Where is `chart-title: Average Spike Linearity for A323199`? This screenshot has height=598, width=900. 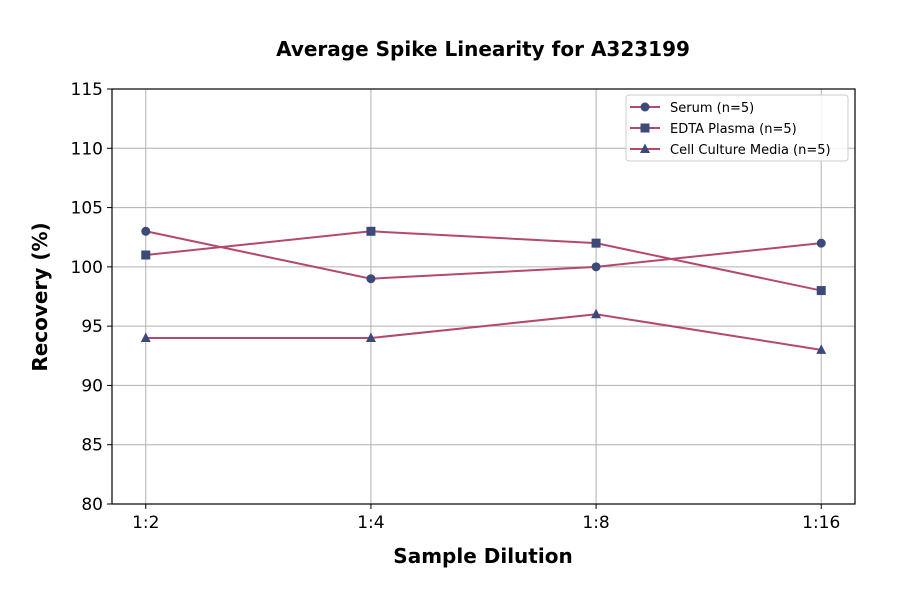
chart-title: Average Spike Linearity for A323199 is located at coordinates (483, 49).